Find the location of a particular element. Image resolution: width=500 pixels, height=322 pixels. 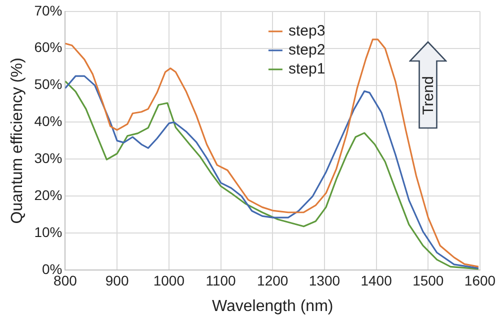

y-tick-label: 50% is located at coordinates (48, 84).